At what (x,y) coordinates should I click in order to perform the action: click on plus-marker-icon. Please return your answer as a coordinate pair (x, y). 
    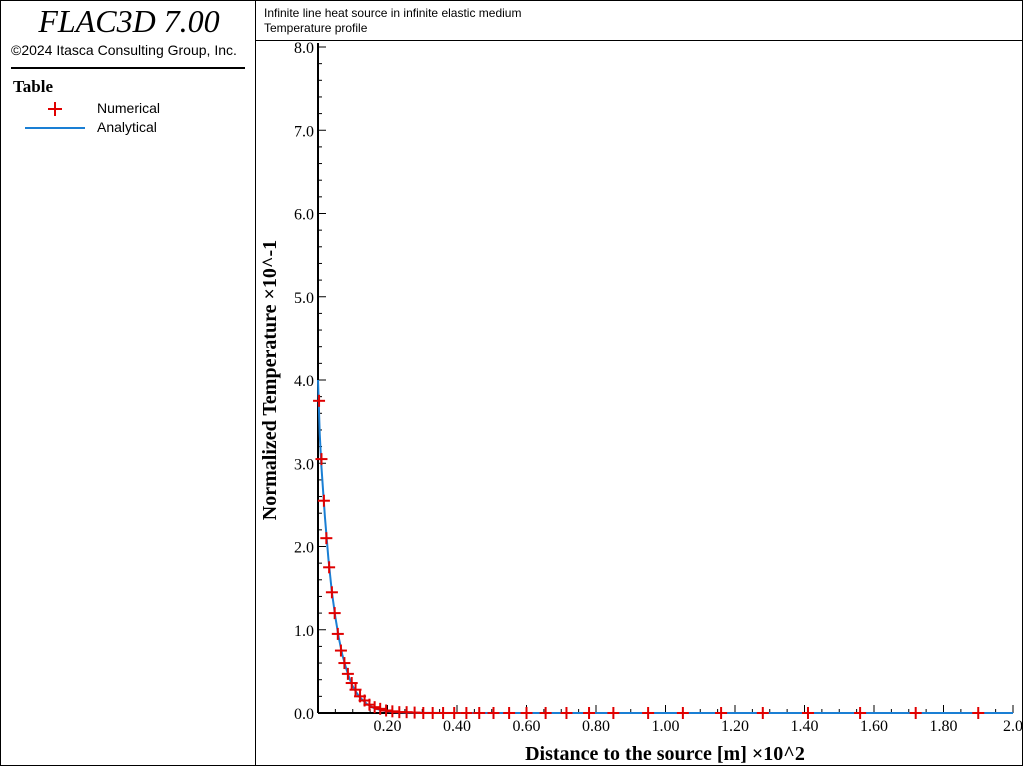
    Looking at the image, I should click on (55, 109).